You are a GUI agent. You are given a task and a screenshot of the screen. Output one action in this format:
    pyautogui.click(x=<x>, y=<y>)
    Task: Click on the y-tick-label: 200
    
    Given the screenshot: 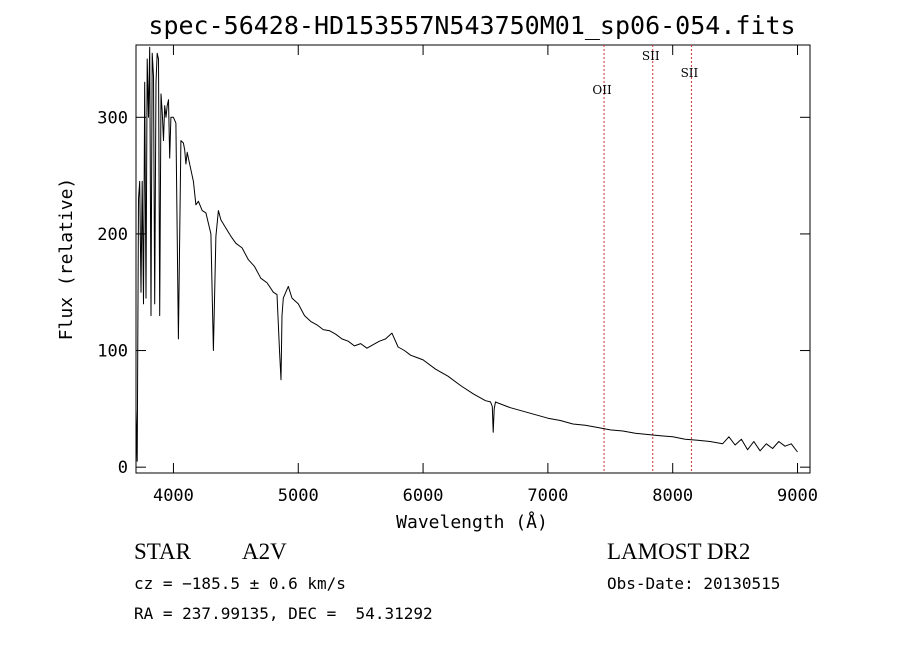 What is the action you would take?
    pyautogui.click(x=112, y=235)
    